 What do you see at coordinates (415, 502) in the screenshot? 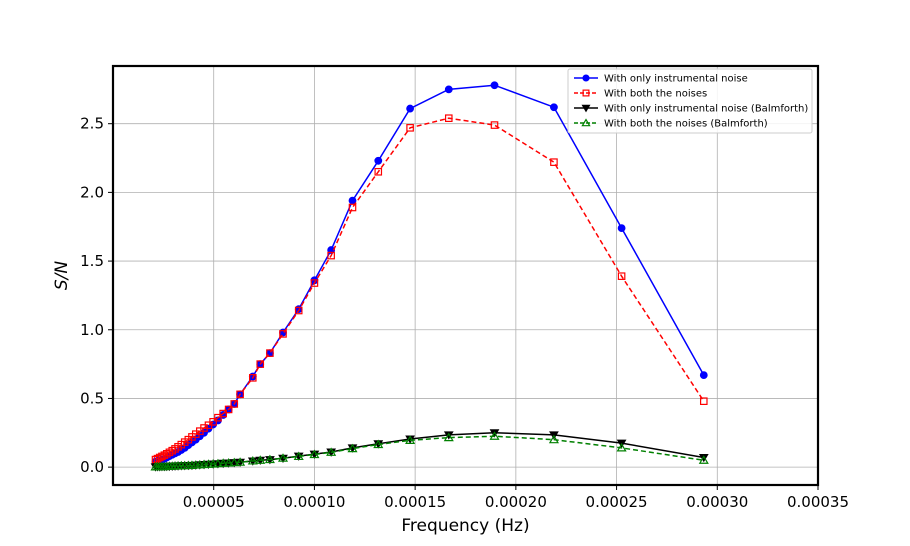
I see `x-tick-label: 0.00015` at bounding box center [415, 502].